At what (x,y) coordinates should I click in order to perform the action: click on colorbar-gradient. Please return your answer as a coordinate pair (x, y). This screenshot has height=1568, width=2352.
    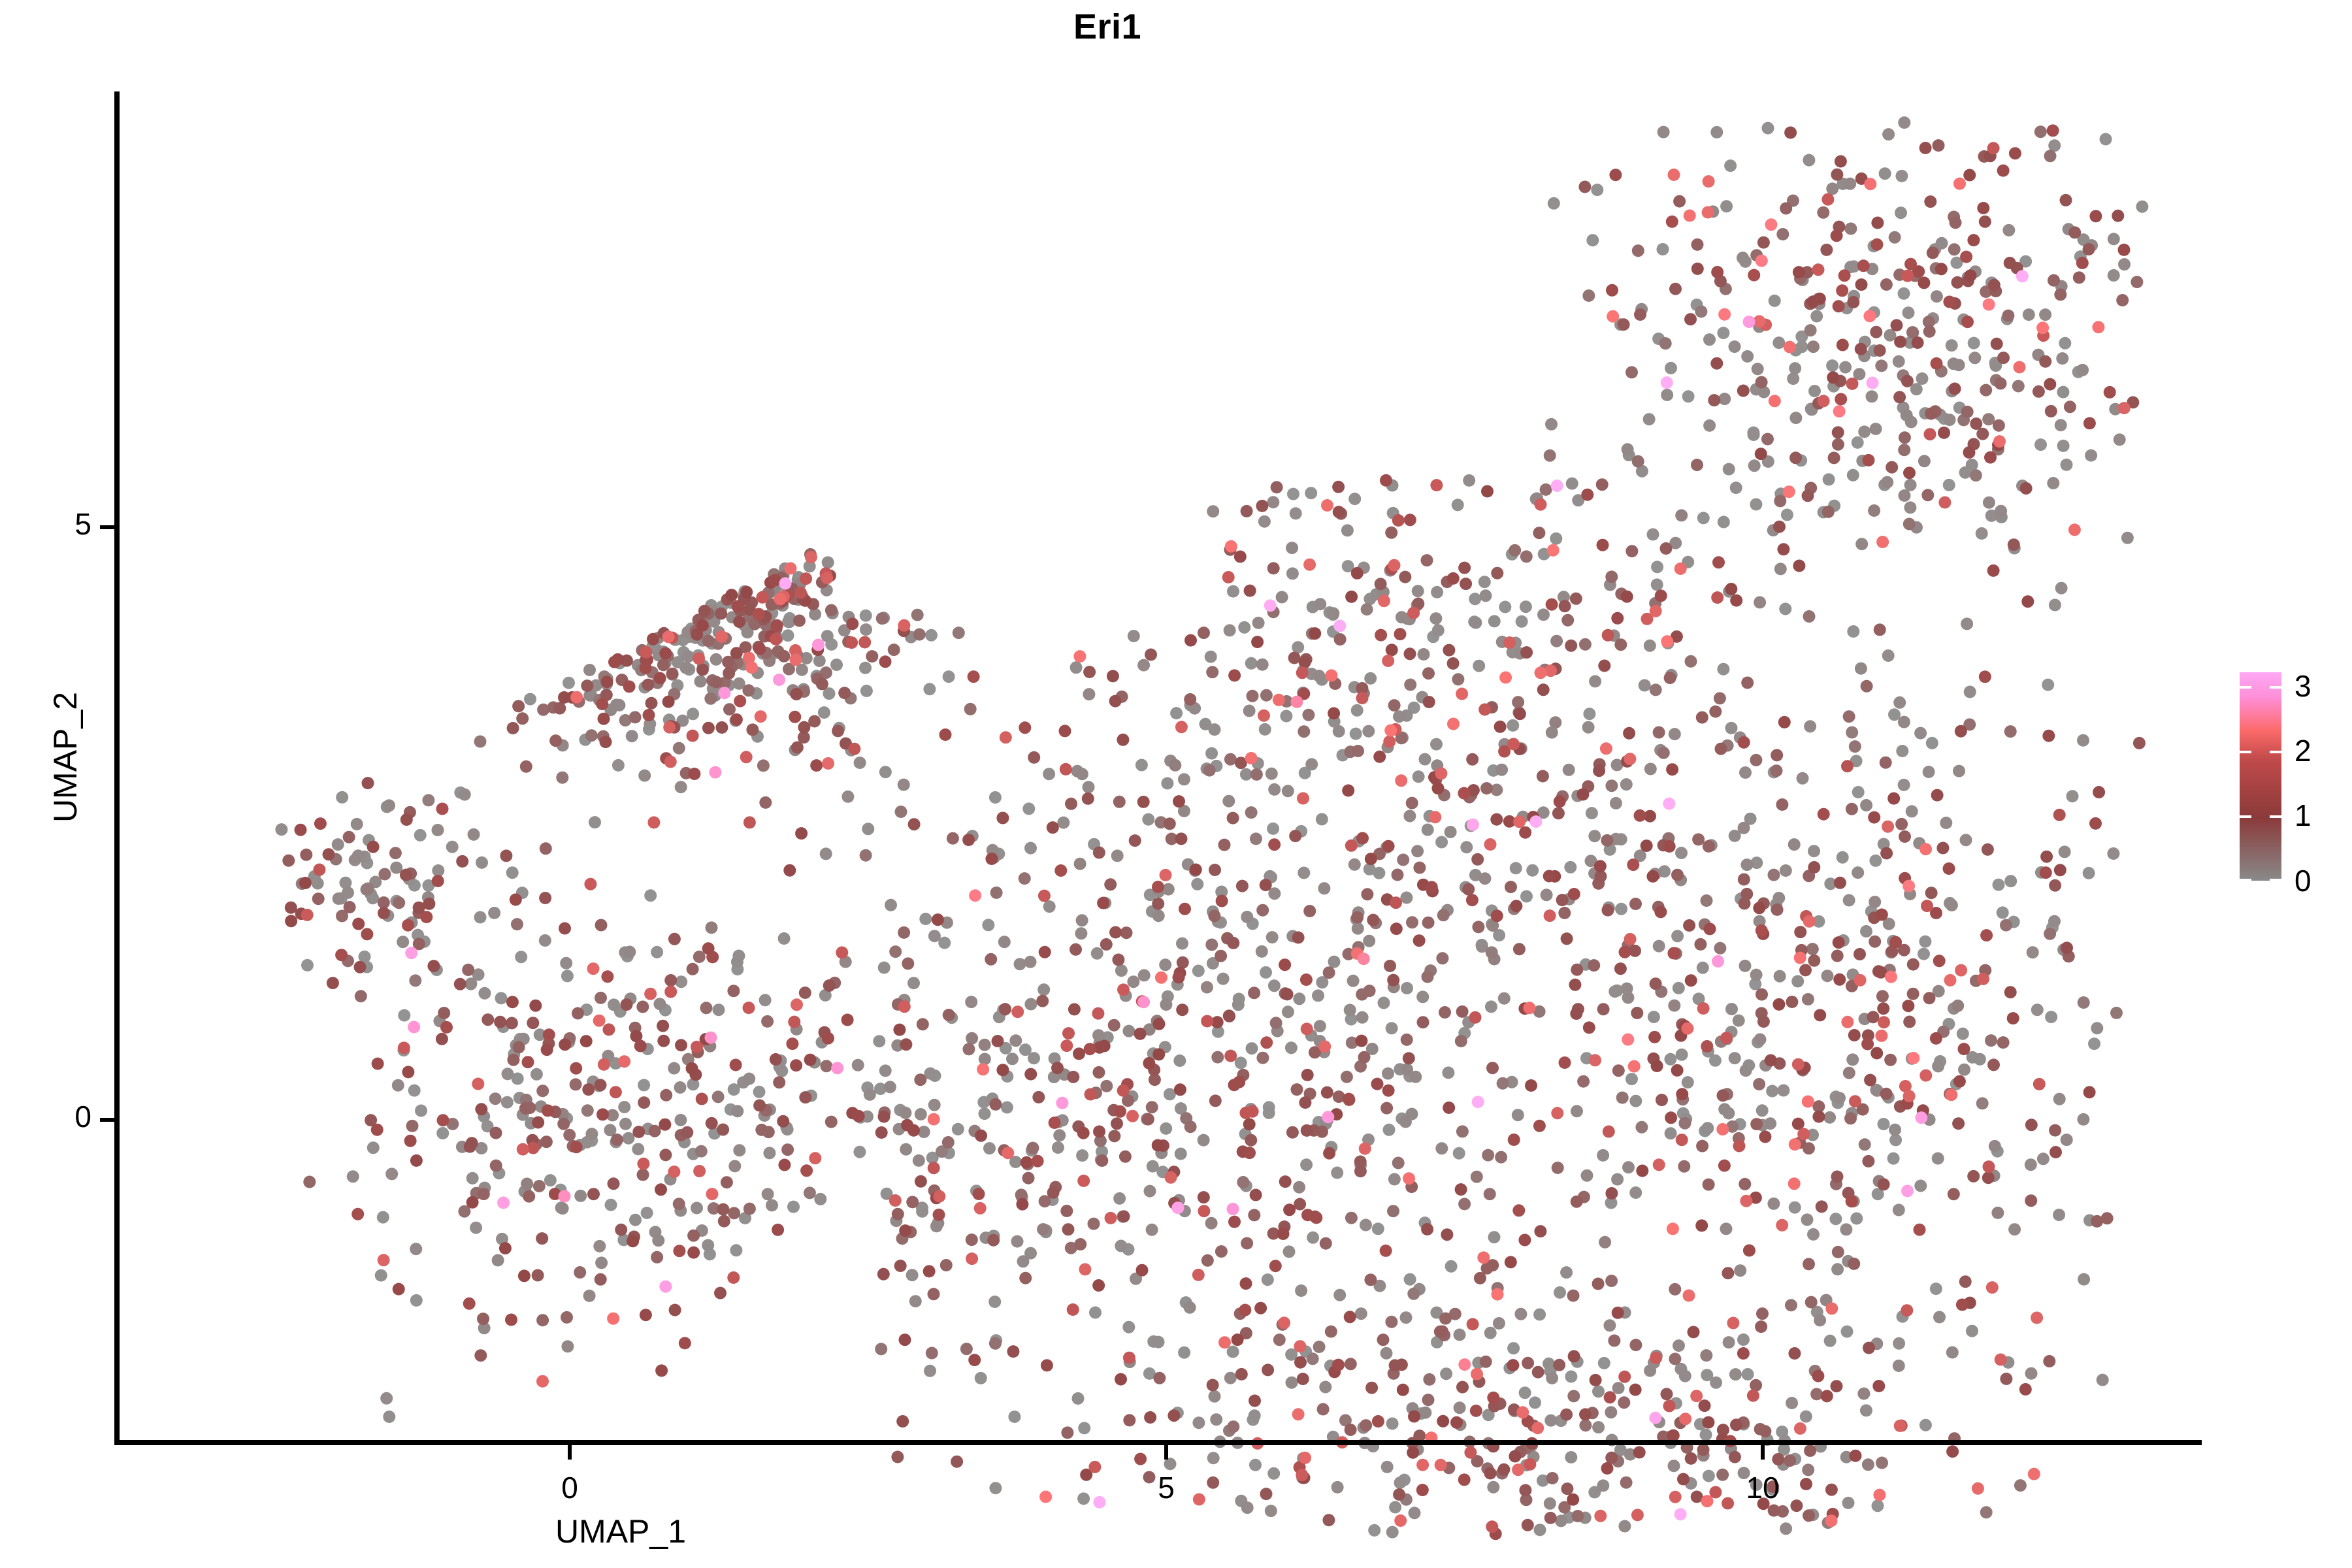
    Looking at the image, I should click on (2260, 776).